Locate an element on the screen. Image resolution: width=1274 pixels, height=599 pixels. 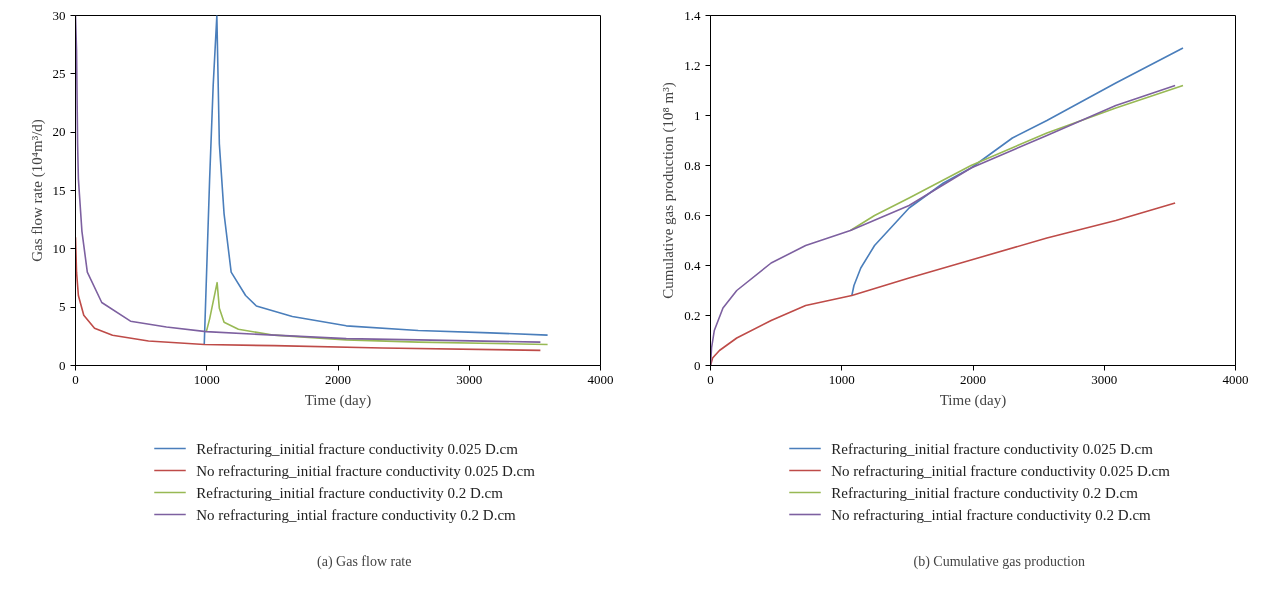
y-tick-label: 30 is located at coordinates (59, 15).